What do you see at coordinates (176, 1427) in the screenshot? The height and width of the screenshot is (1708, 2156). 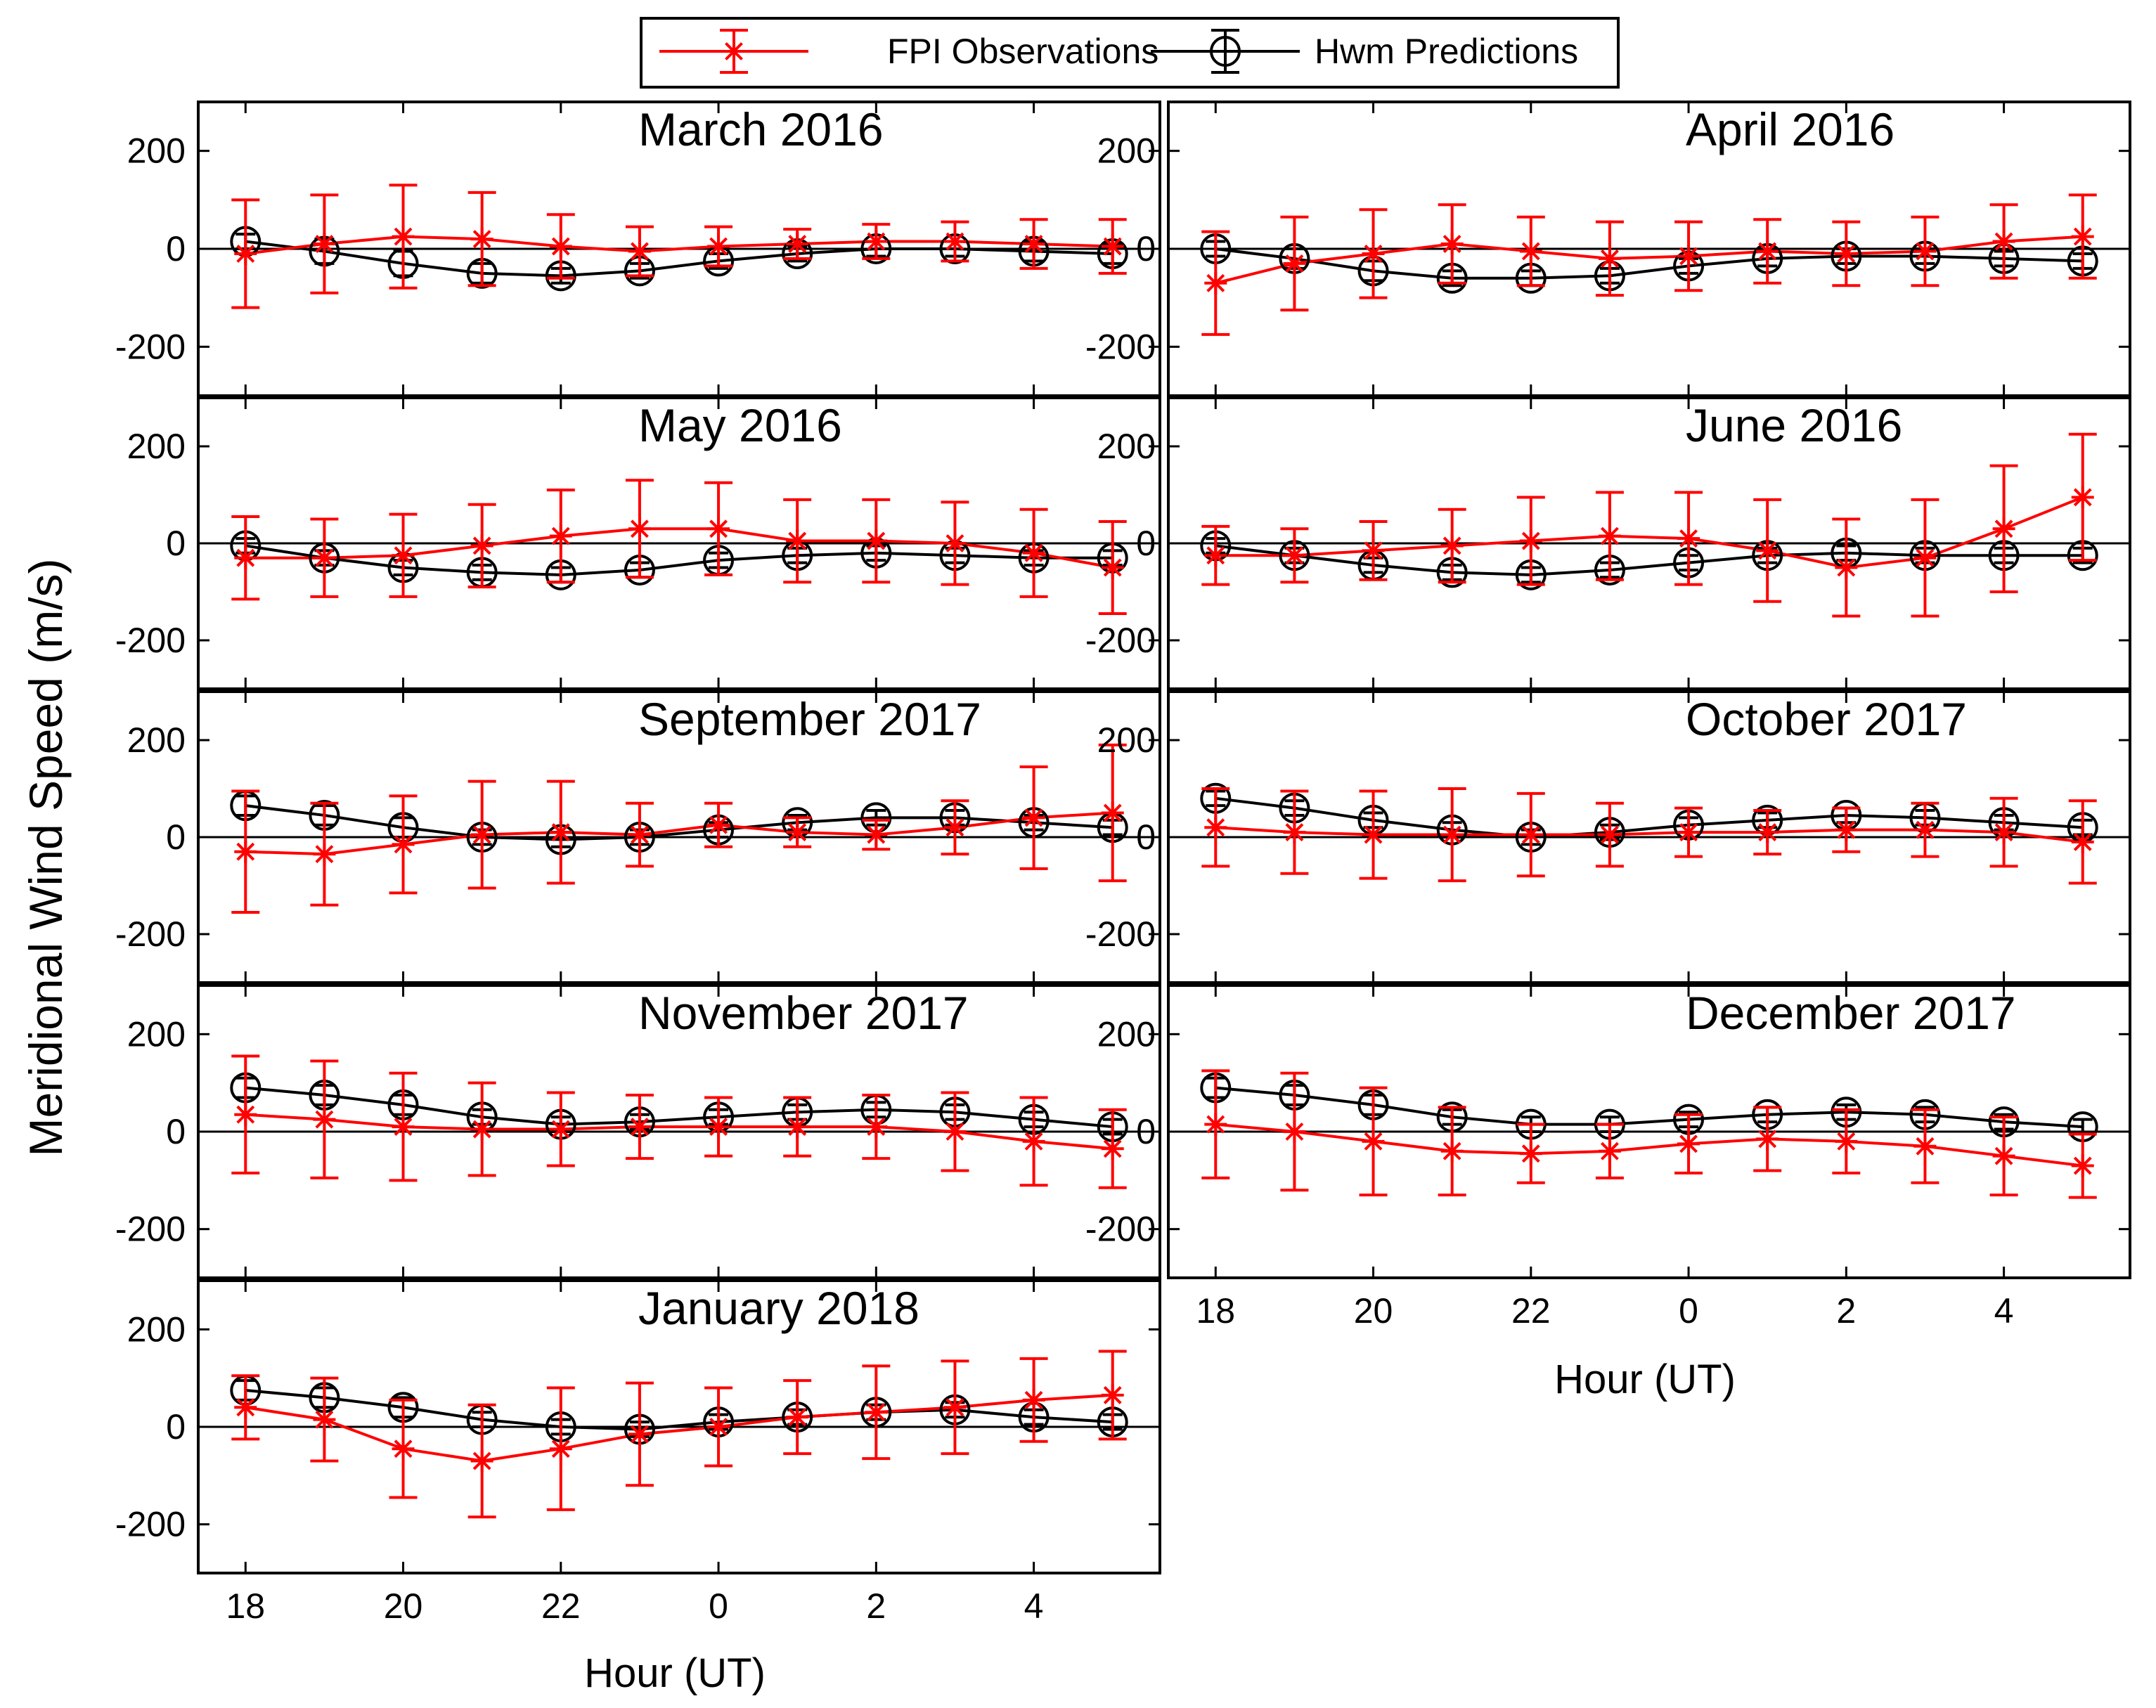 I see `panel-8-ytick-label-1: 0` at bounding box center [176, 1427].